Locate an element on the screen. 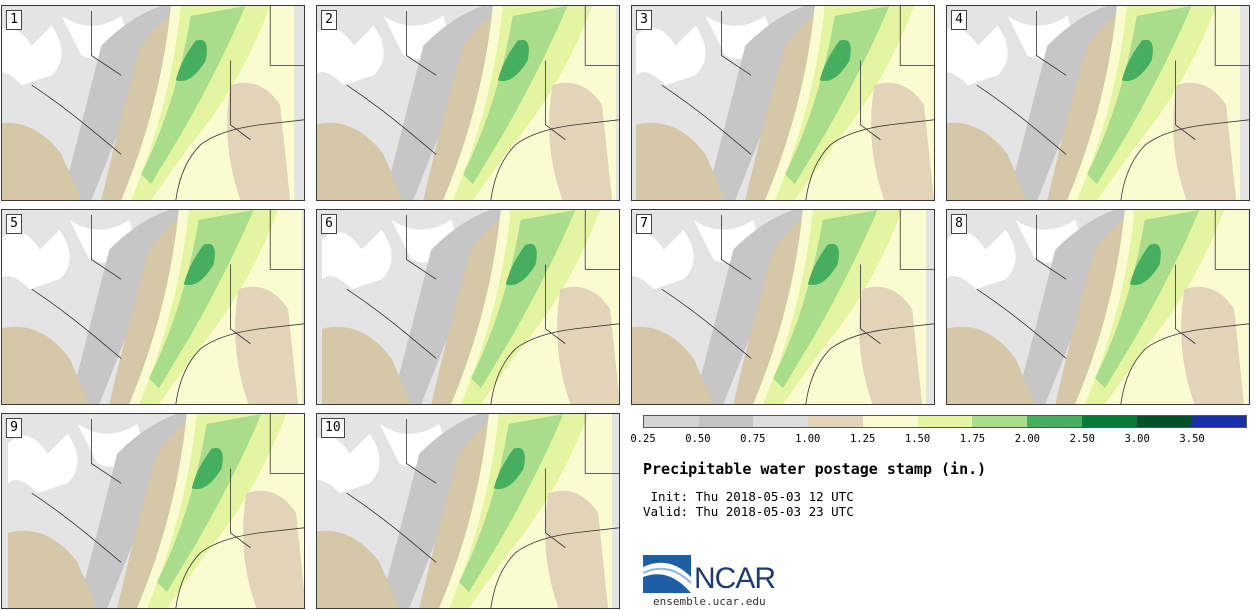 The image size is (1260, 610). colorbar-tick-label: 1.00 is located at coordinates (808, 439).